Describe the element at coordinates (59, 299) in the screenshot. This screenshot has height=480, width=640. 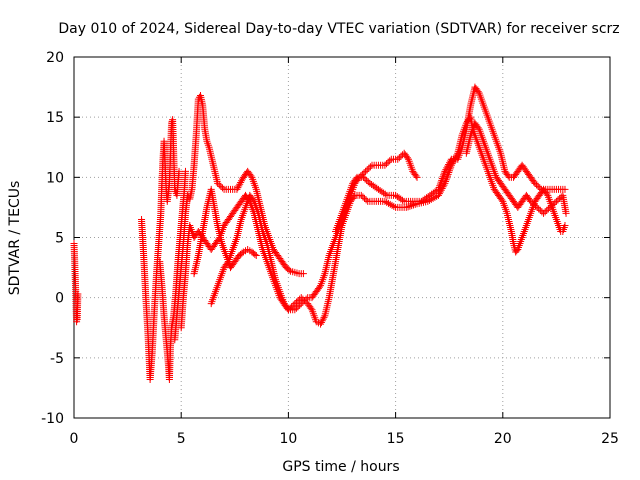
I see `y-tick-label: 0` at that location.